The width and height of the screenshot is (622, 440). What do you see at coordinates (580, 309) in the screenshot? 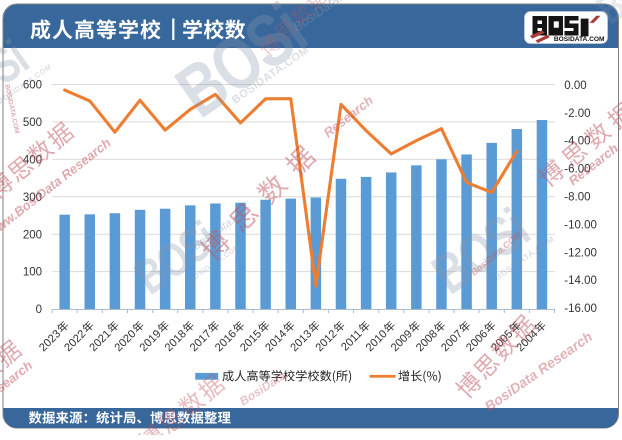
I see `svg-text: -16.00` at bounding box center [580, 309].